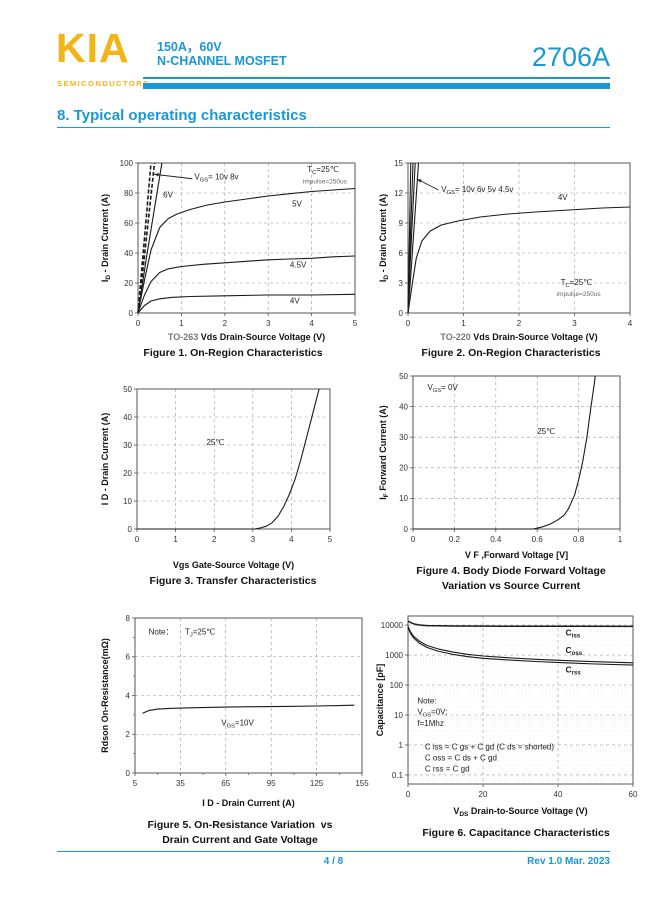 The image size is (649, 917). Describe the element at coordinates (633, 794) in the screenshot. I see `svg-text: 60` at that location.